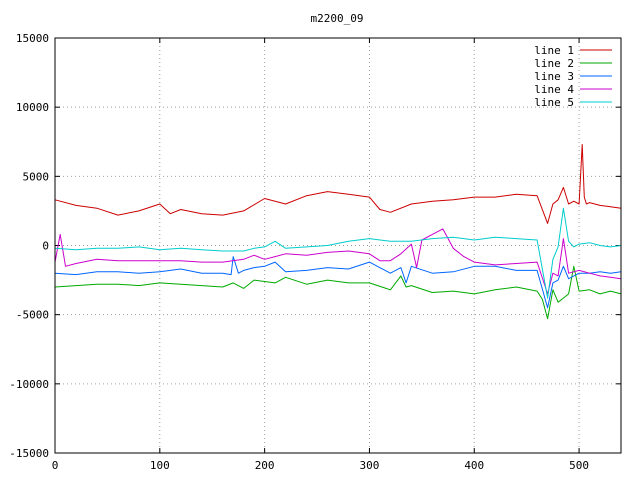 The image size is (640, 480). What do you see at coordinates (36, 176) in the screenshot?
I see `y-tick-label: 5000` at bounding box center [36, 176].